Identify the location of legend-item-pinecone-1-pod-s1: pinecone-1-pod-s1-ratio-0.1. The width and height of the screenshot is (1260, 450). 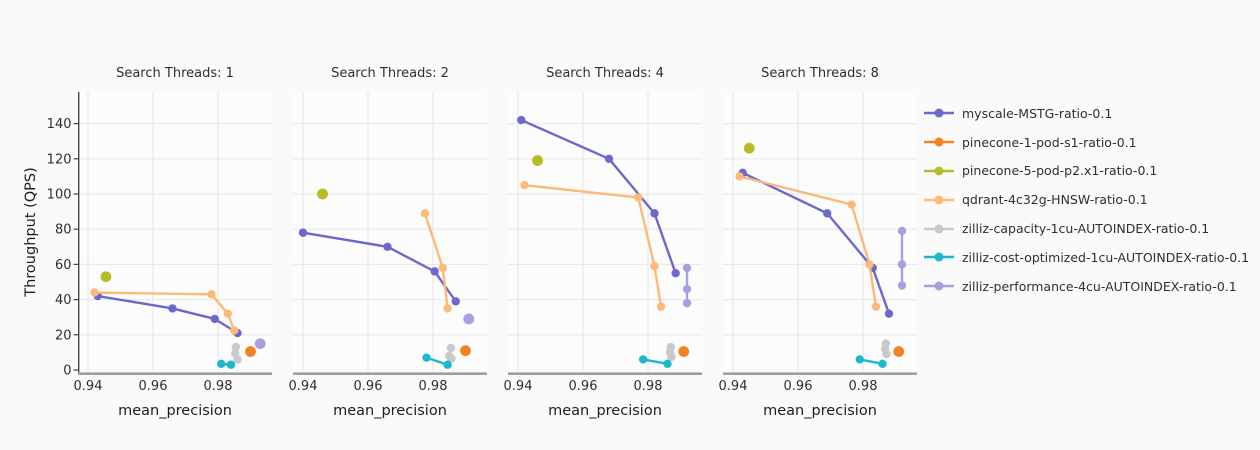
(1086, 142).